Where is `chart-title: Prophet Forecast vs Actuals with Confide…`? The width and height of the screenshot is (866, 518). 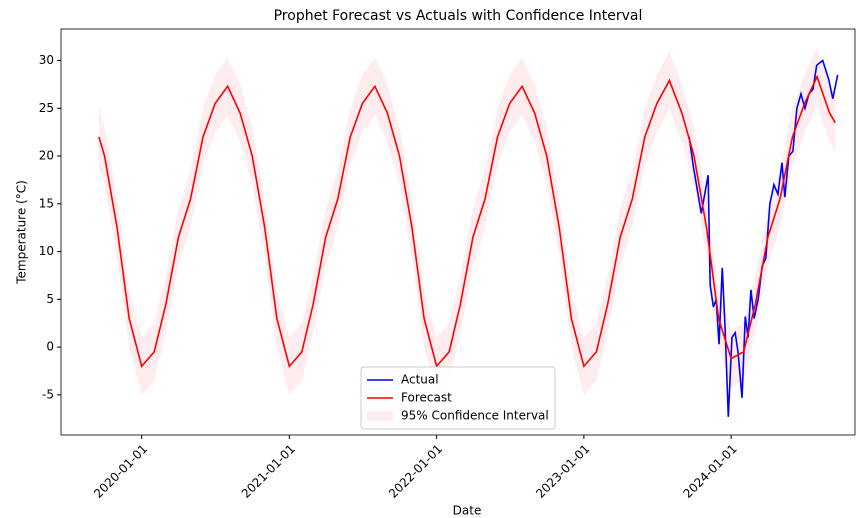 chart-title: Prophet Forecast vs Actuals with Confide… is located at coordinates (458, 16).